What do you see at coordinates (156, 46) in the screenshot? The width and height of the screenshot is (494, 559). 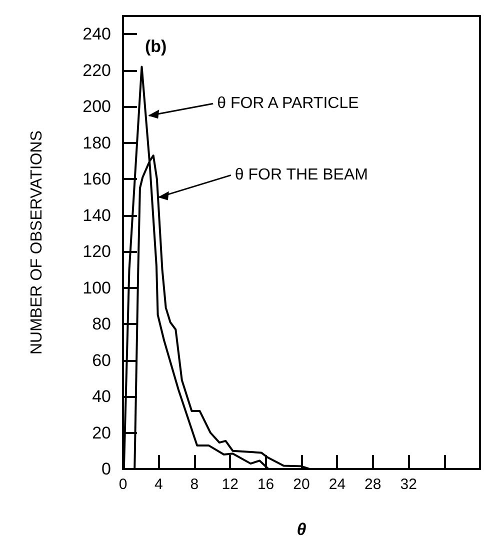 I see `annotation: (b)` at bounding box center [156, 46].